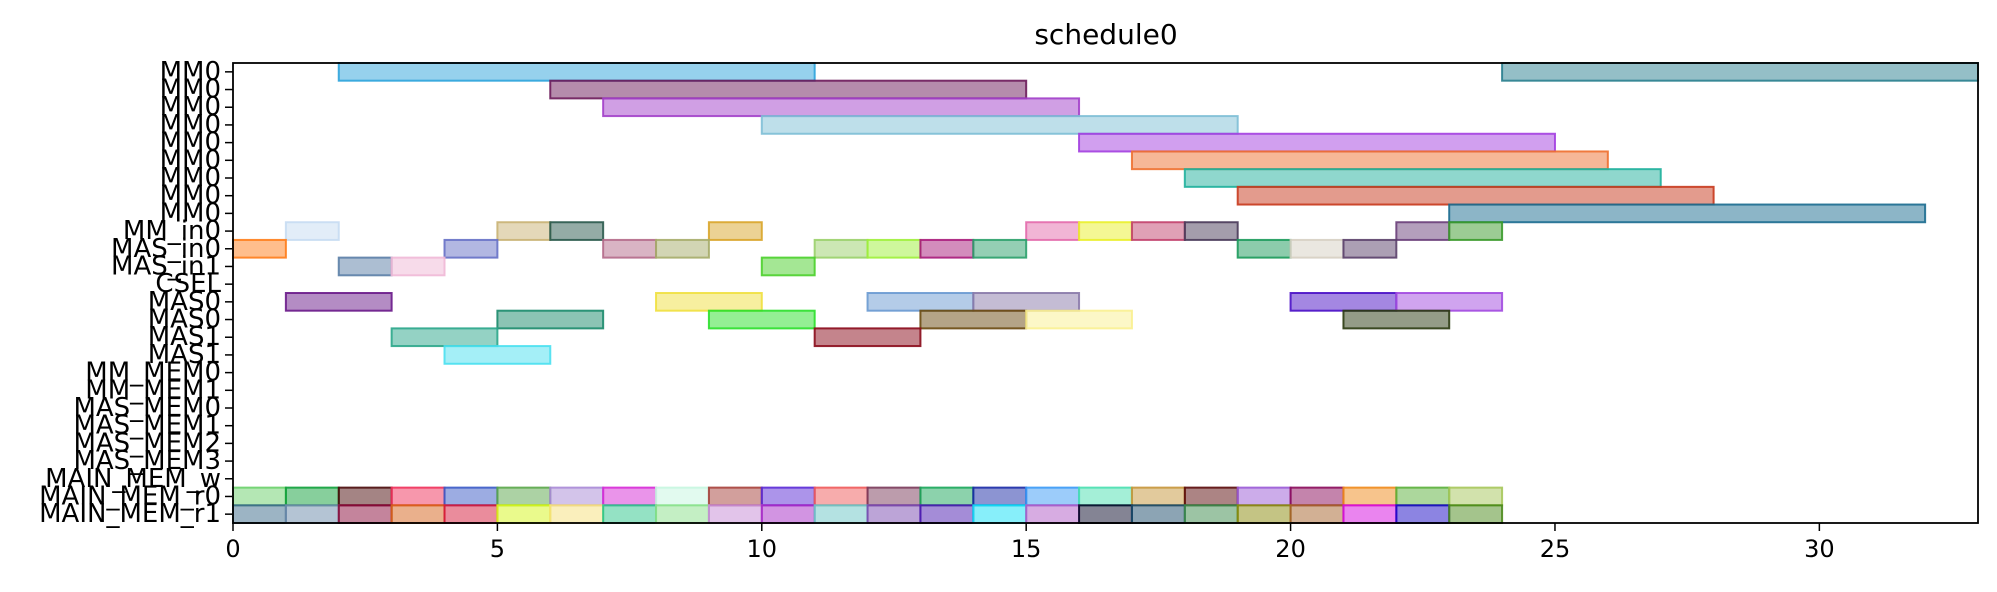 The width and height of the screenshot is (1997, 592). I want to click on row-label: MAS_MEM2, so click(147, 443).